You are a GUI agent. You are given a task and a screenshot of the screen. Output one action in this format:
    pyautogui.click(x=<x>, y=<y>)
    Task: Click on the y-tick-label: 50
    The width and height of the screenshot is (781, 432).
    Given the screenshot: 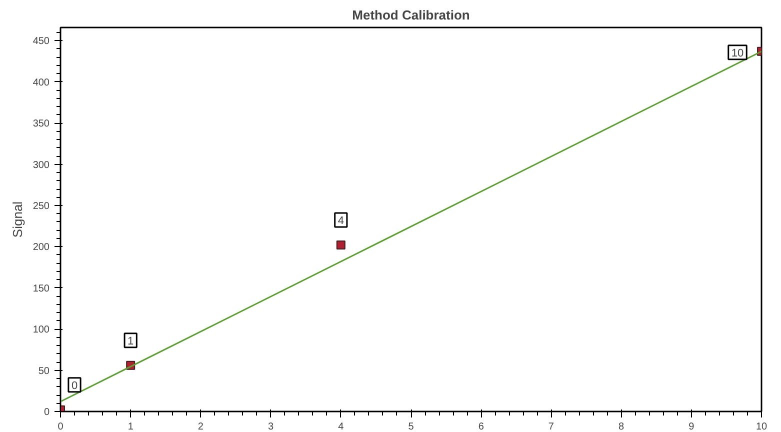 What is the action you would take?
    pyautogui.click(x=44, y=371)
    